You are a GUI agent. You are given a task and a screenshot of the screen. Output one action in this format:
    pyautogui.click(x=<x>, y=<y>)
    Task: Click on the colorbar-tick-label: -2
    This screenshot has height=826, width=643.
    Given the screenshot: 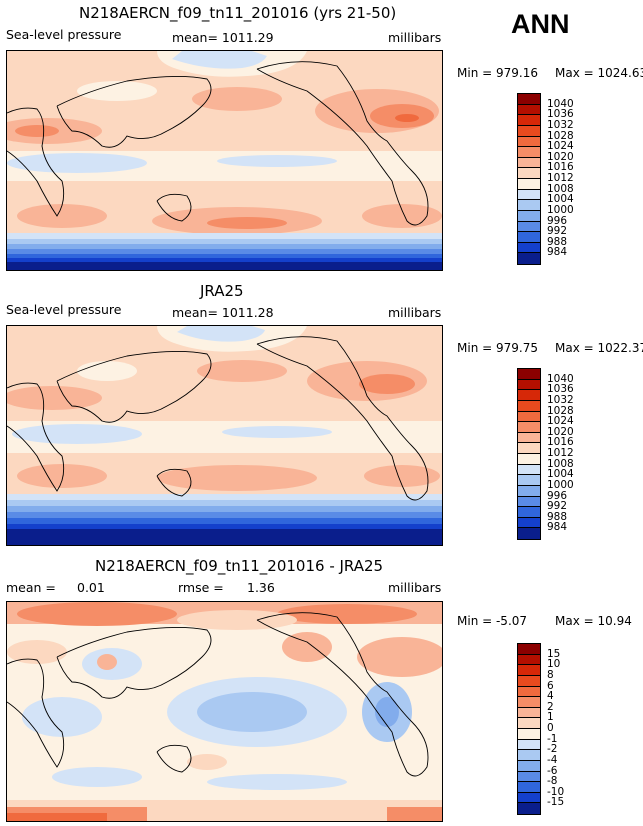 What is the action you would take?
    pyautogui.click(x=552, y=749)
    